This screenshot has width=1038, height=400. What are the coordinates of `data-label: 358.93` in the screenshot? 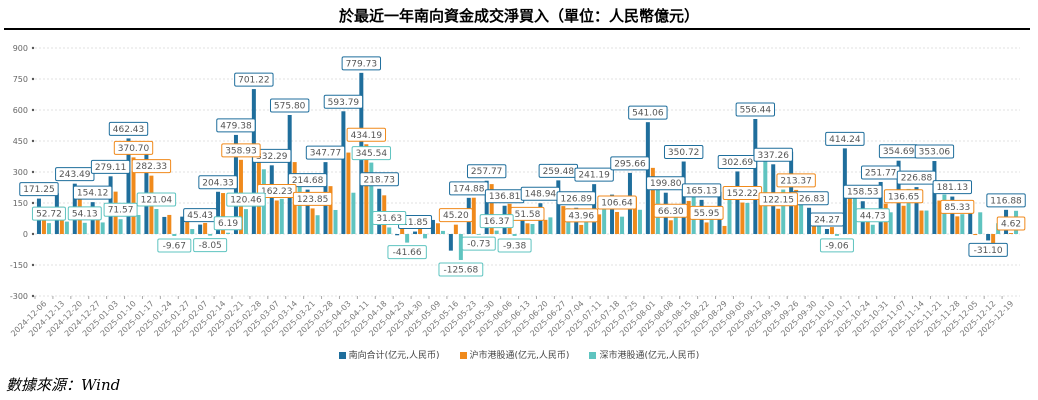 It's located at (241, 151).